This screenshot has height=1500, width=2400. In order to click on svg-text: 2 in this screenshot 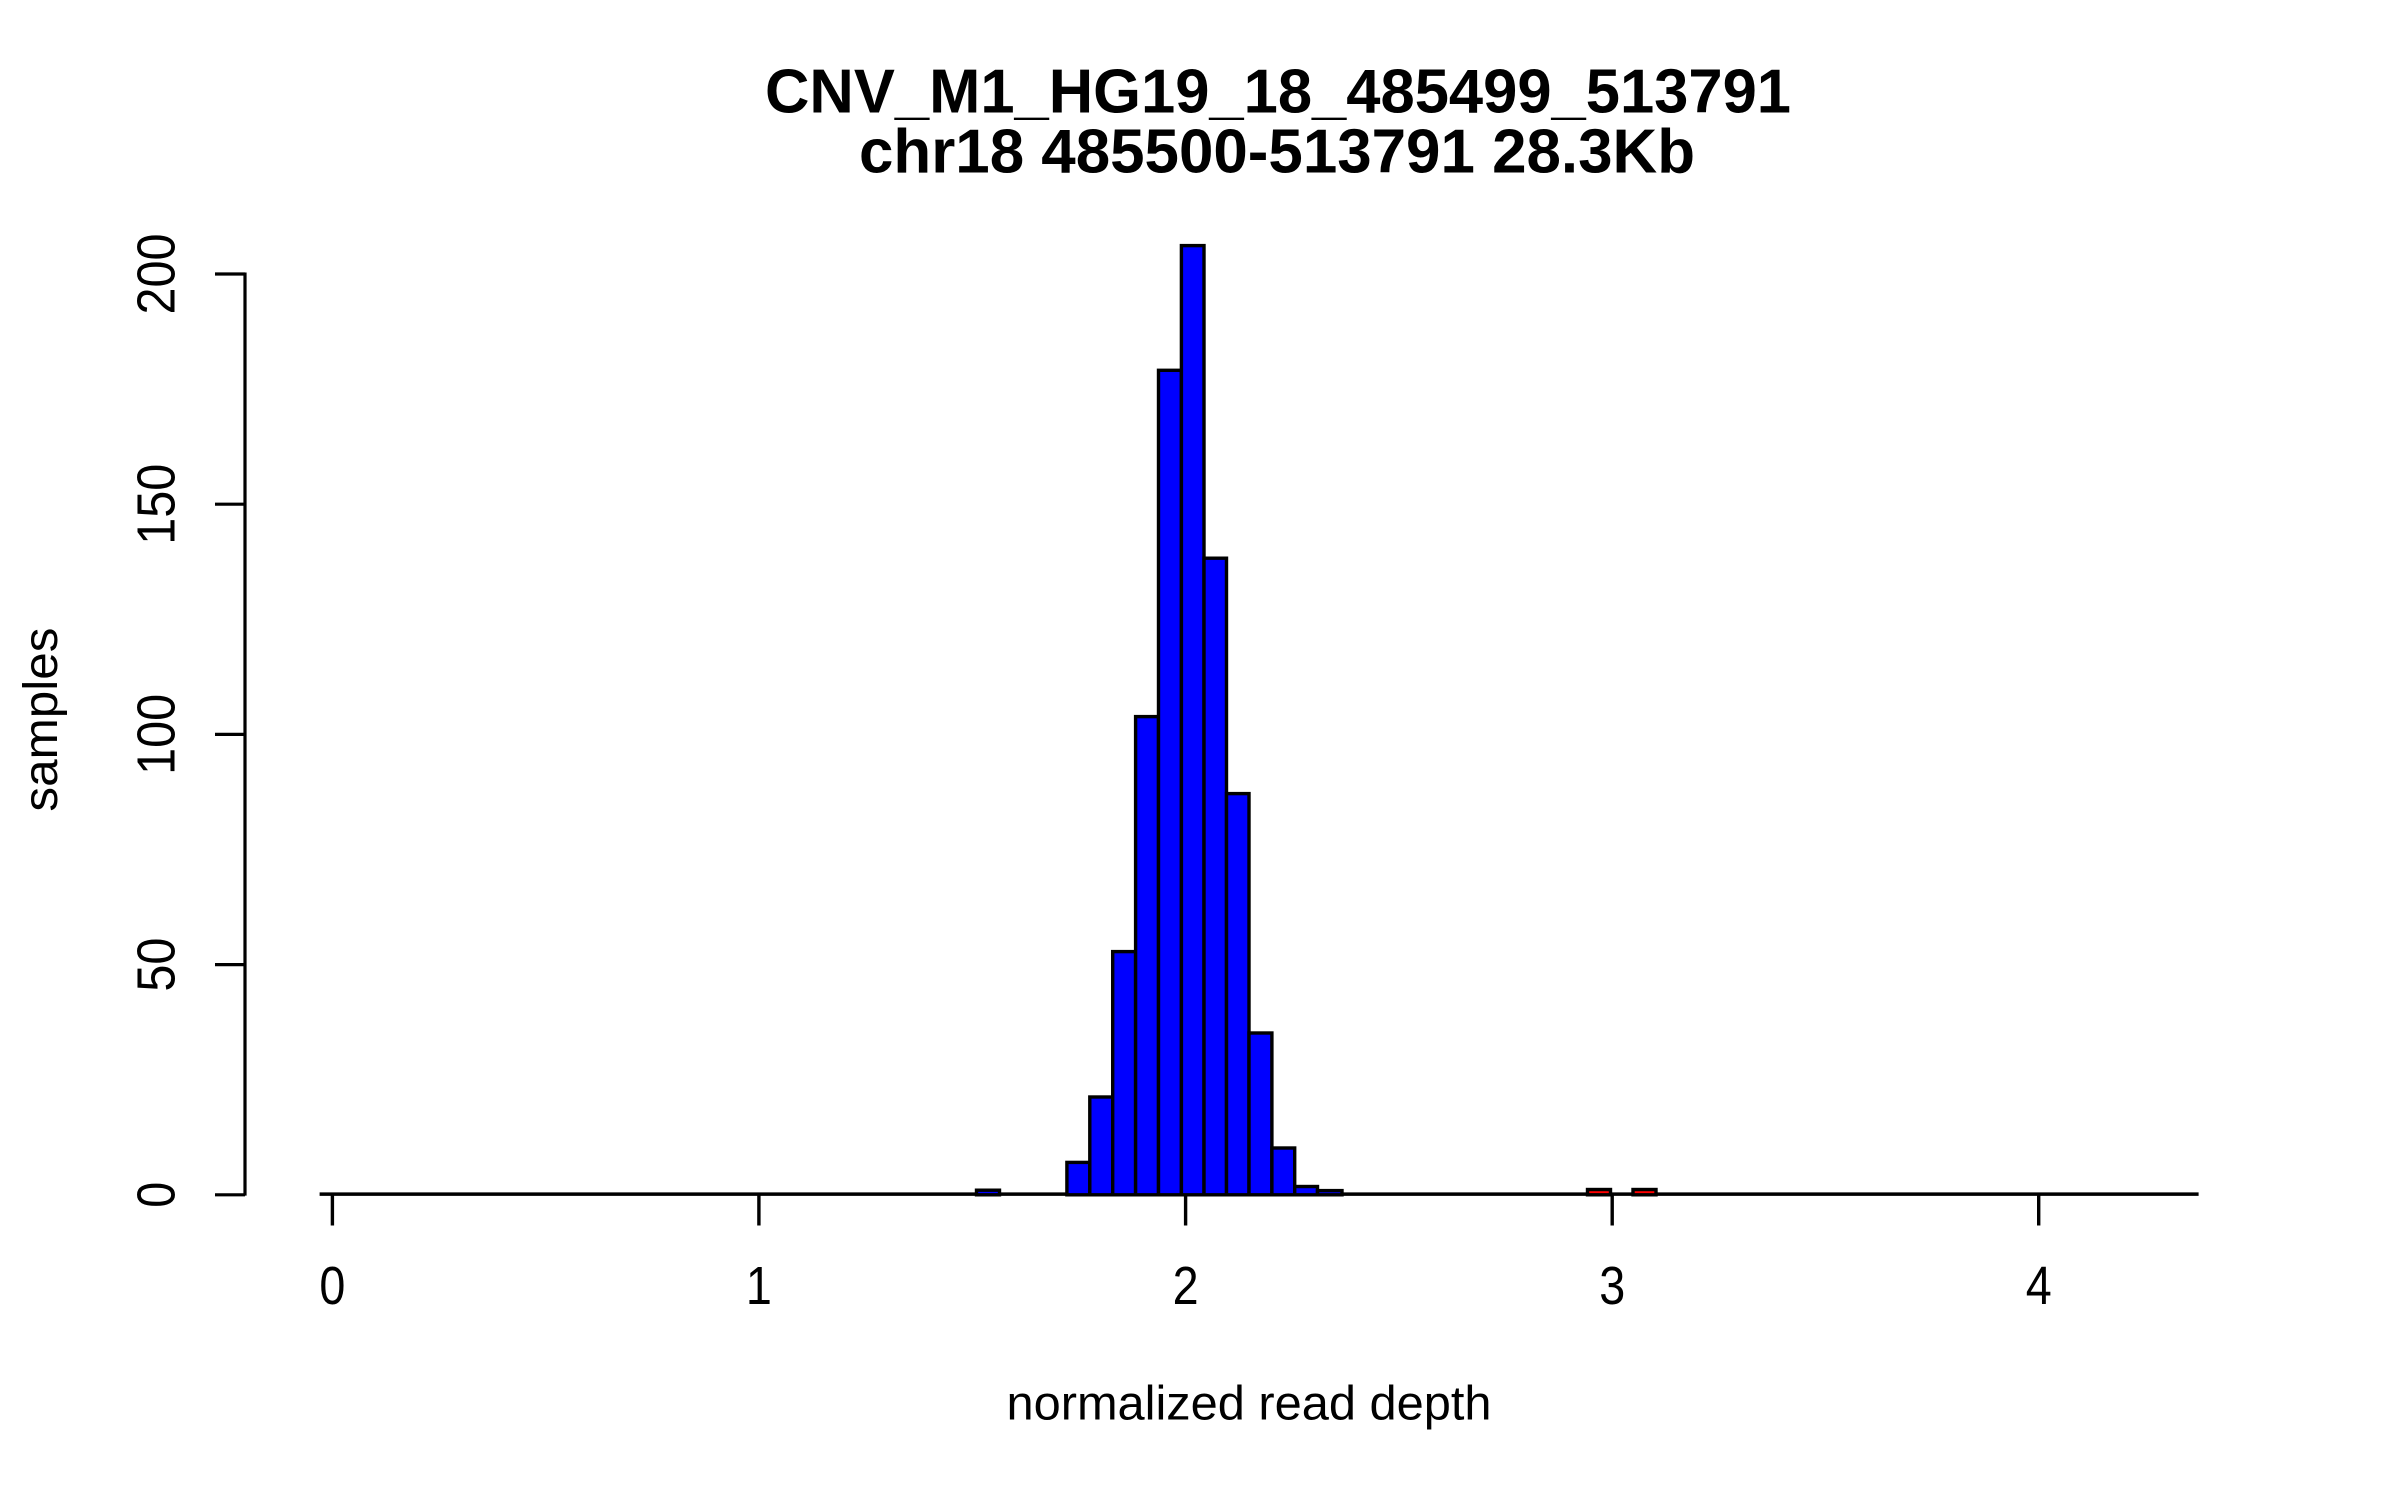, I will do `click(1186, 1286)`.